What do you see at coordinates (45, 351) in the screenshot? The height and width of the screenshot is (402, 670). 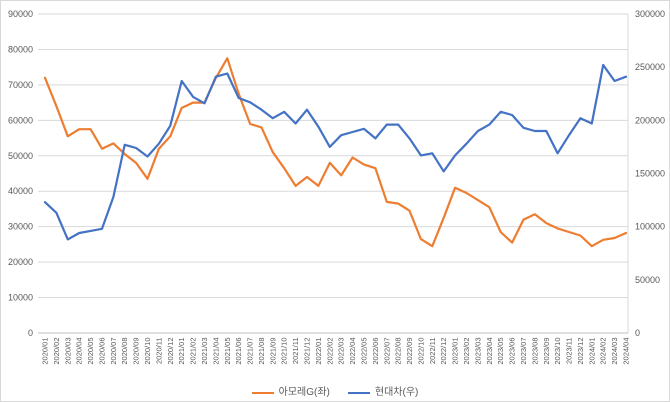 I see `x-axis-tick-label: 2020/01` at bounding box center [45, 351].